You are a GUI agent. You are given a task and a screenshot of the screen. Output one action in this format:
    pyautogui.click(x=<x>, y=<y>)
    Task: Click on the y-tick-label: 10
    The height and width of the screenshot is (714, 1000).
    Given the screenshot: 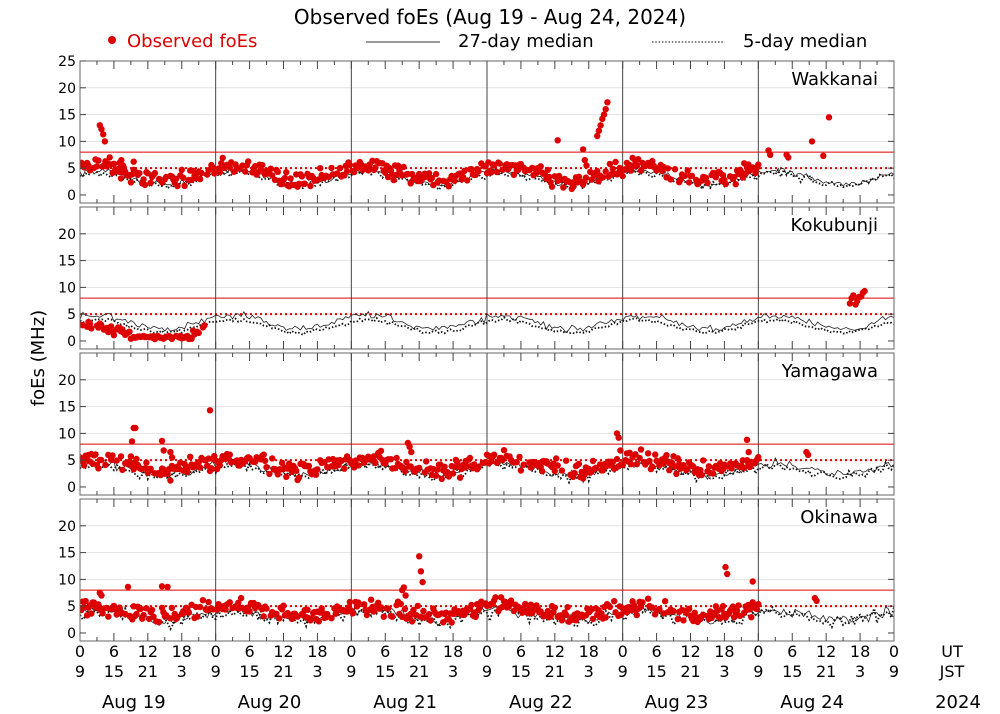 What is the action you would take?
    pyautogui.click(x=67, y=434)
    